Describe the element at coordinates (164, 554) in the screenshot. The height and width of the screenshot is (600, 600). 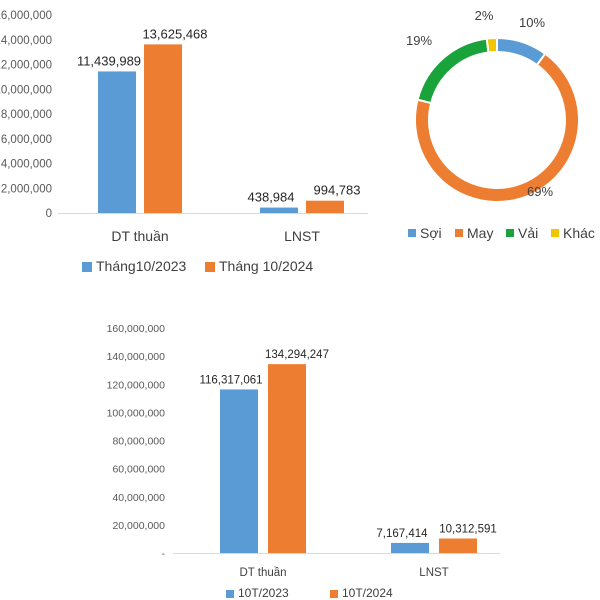
I see `y-tick-label: -` at that location.